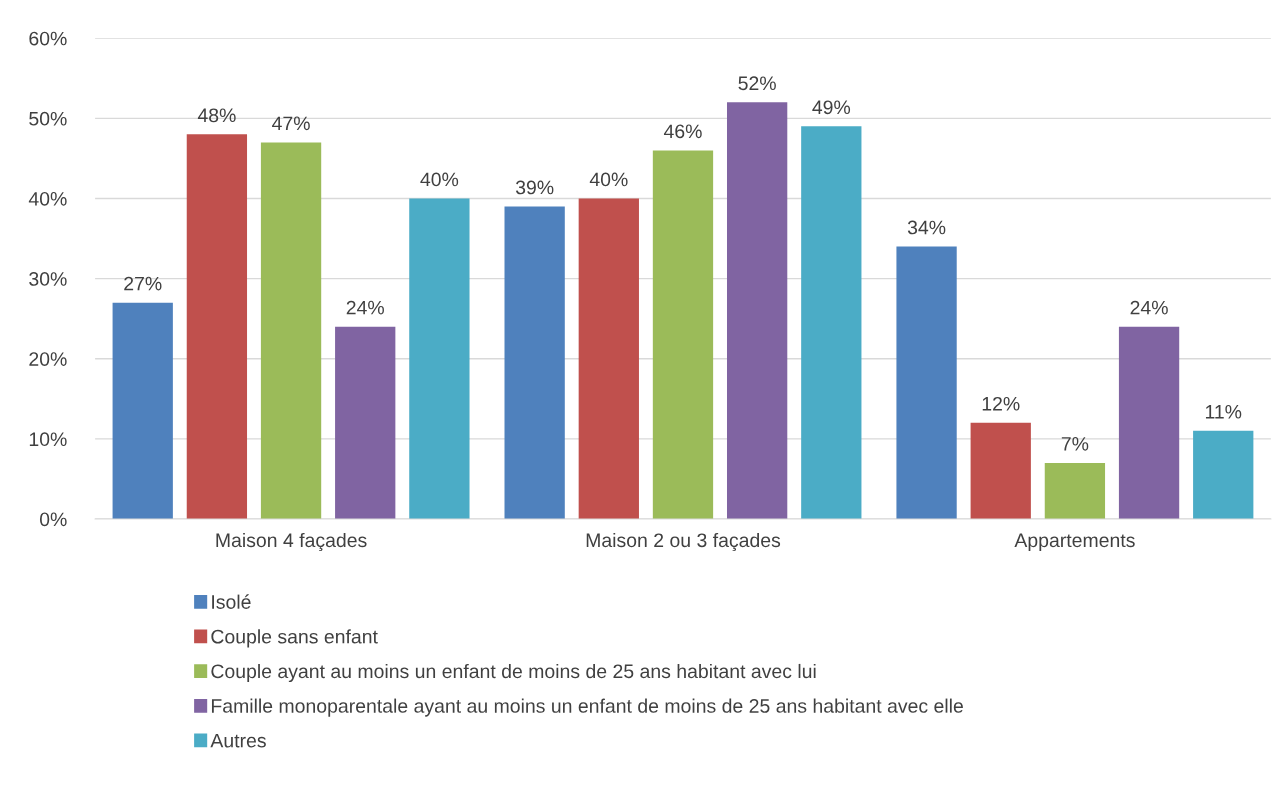  Describe the element at coordinates (1075, 444) in the screenshot. I see `data-label: 7%` at that location.